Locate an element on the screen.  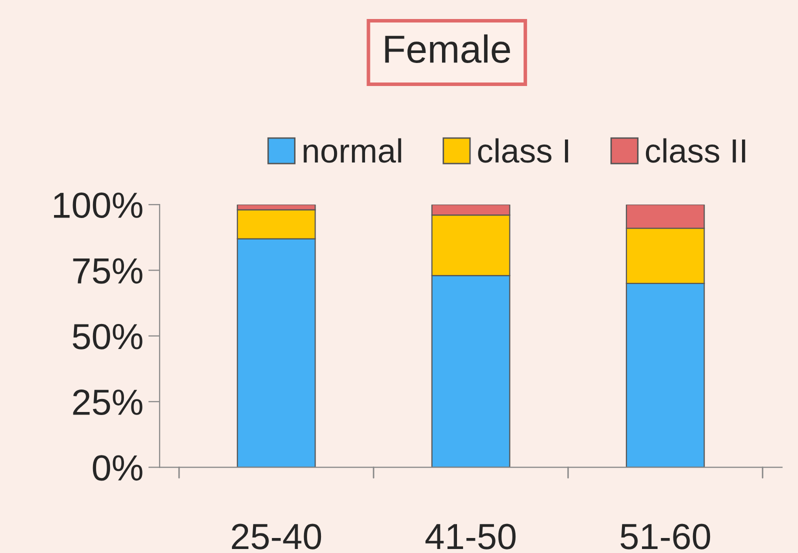
y-tick-label: 25% is located at coordinates (107, 402).